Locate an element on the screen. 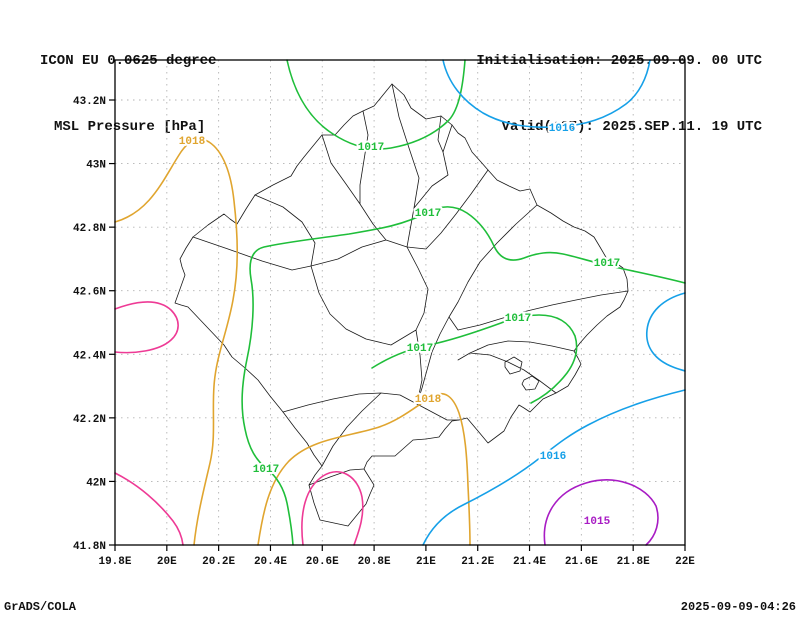 This screenshot has height=618, width=800. isobar-pink-line-southwest is located at coordinates (149, 509).